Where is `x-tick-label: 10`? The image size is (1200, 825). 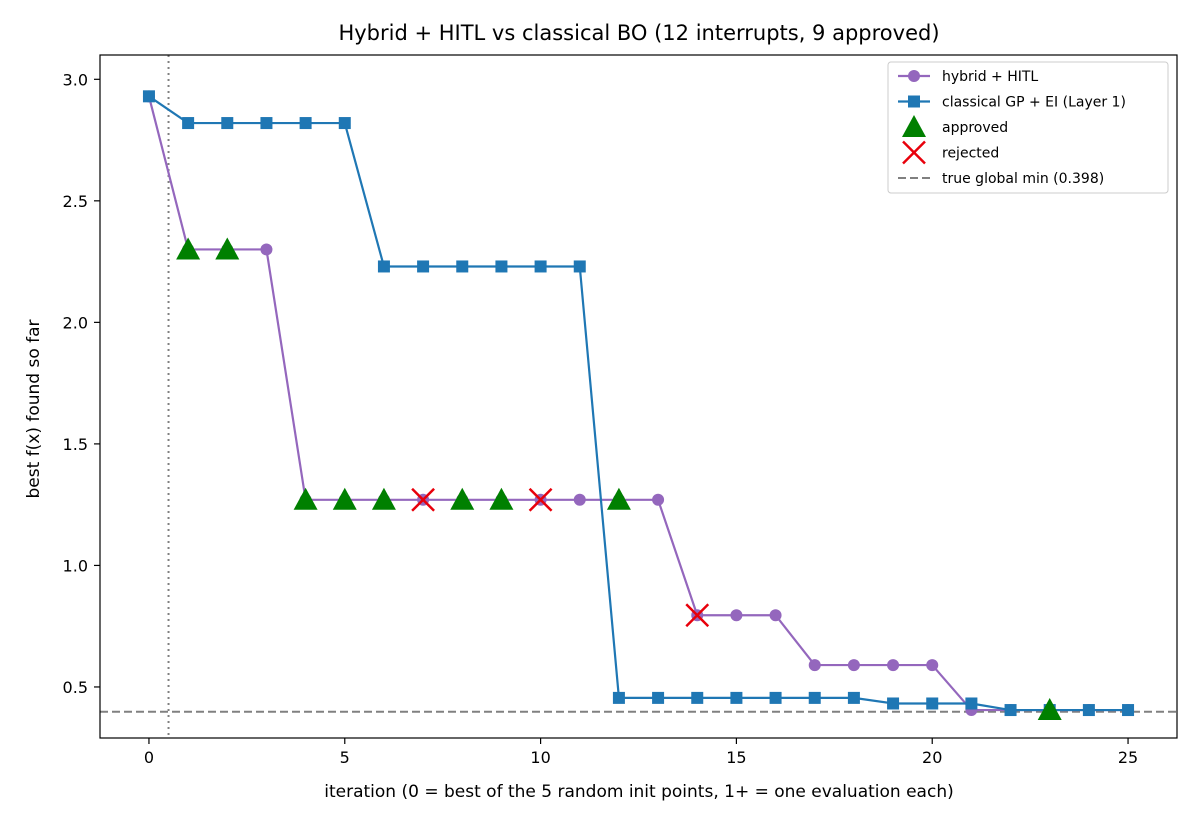
x-tick-label: 10 is located at coordinates (540, 757).